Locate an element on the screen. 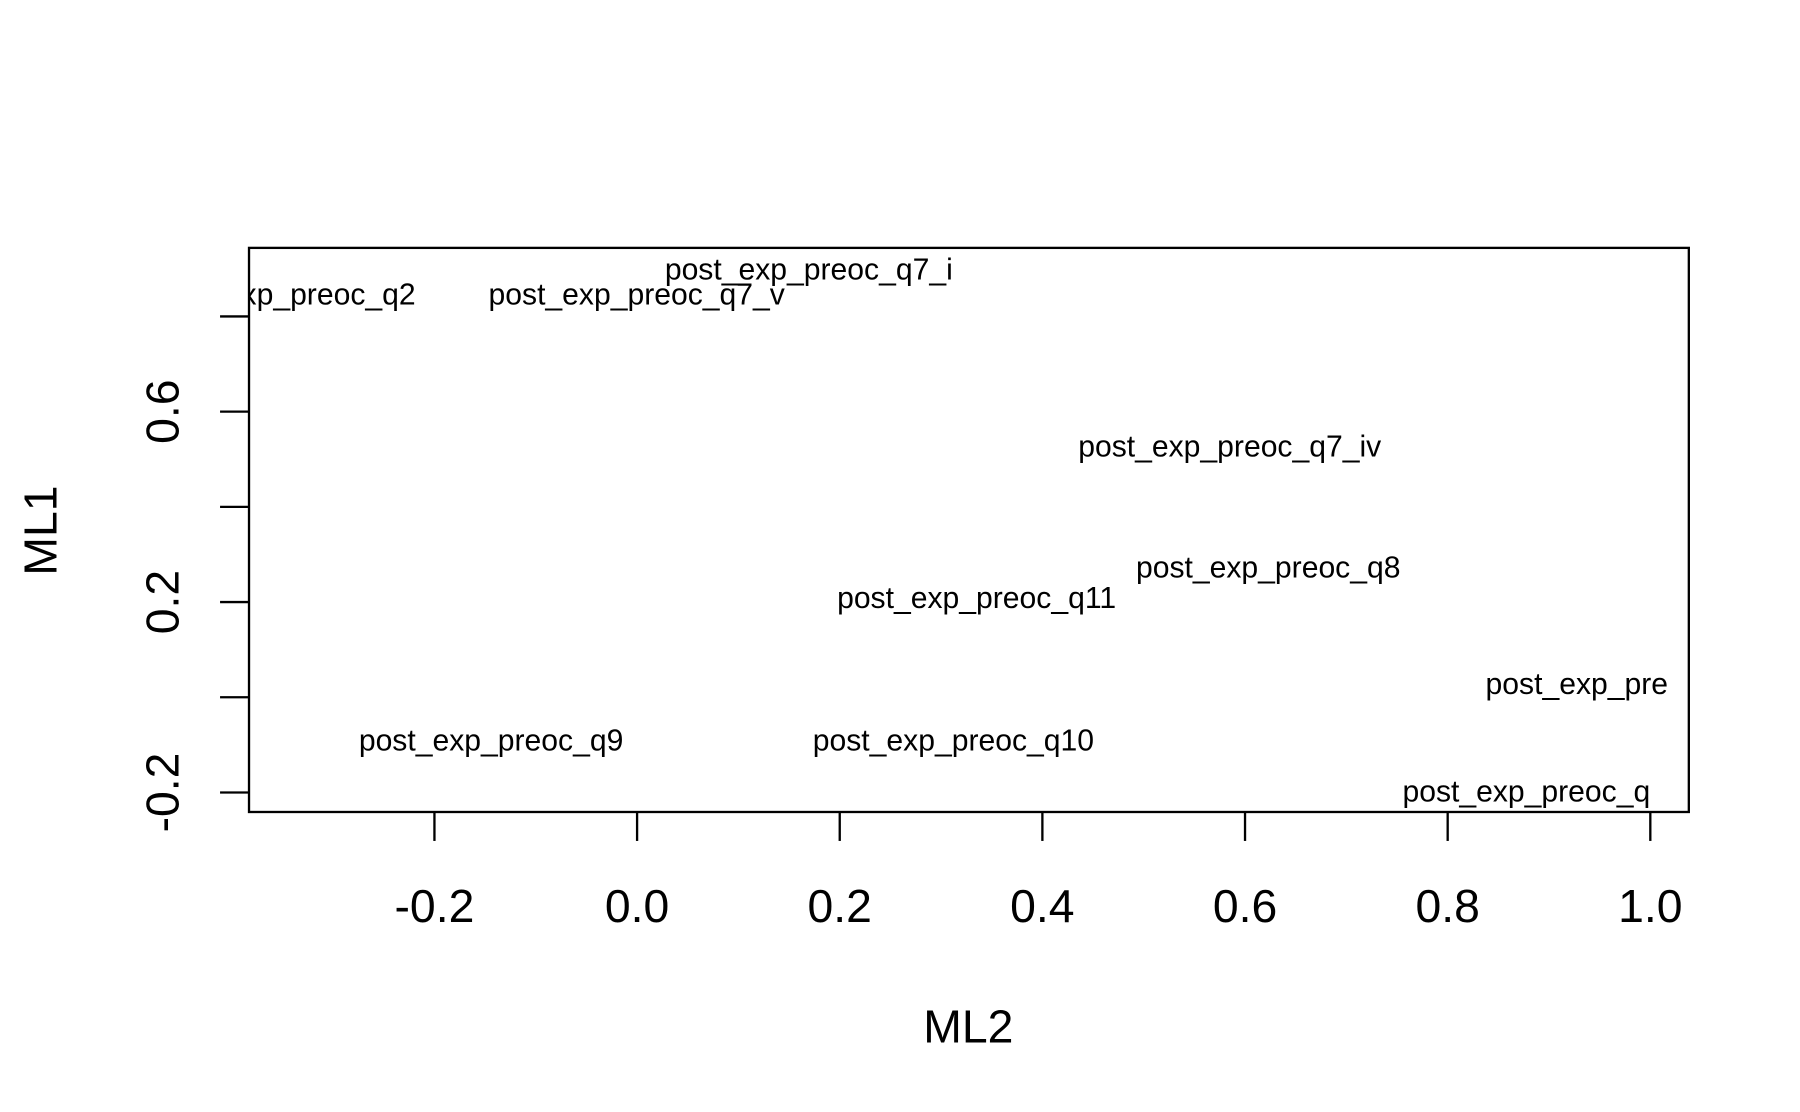  point-label: post_exp_preoc_q7_v is located at coordinates (637, 294).